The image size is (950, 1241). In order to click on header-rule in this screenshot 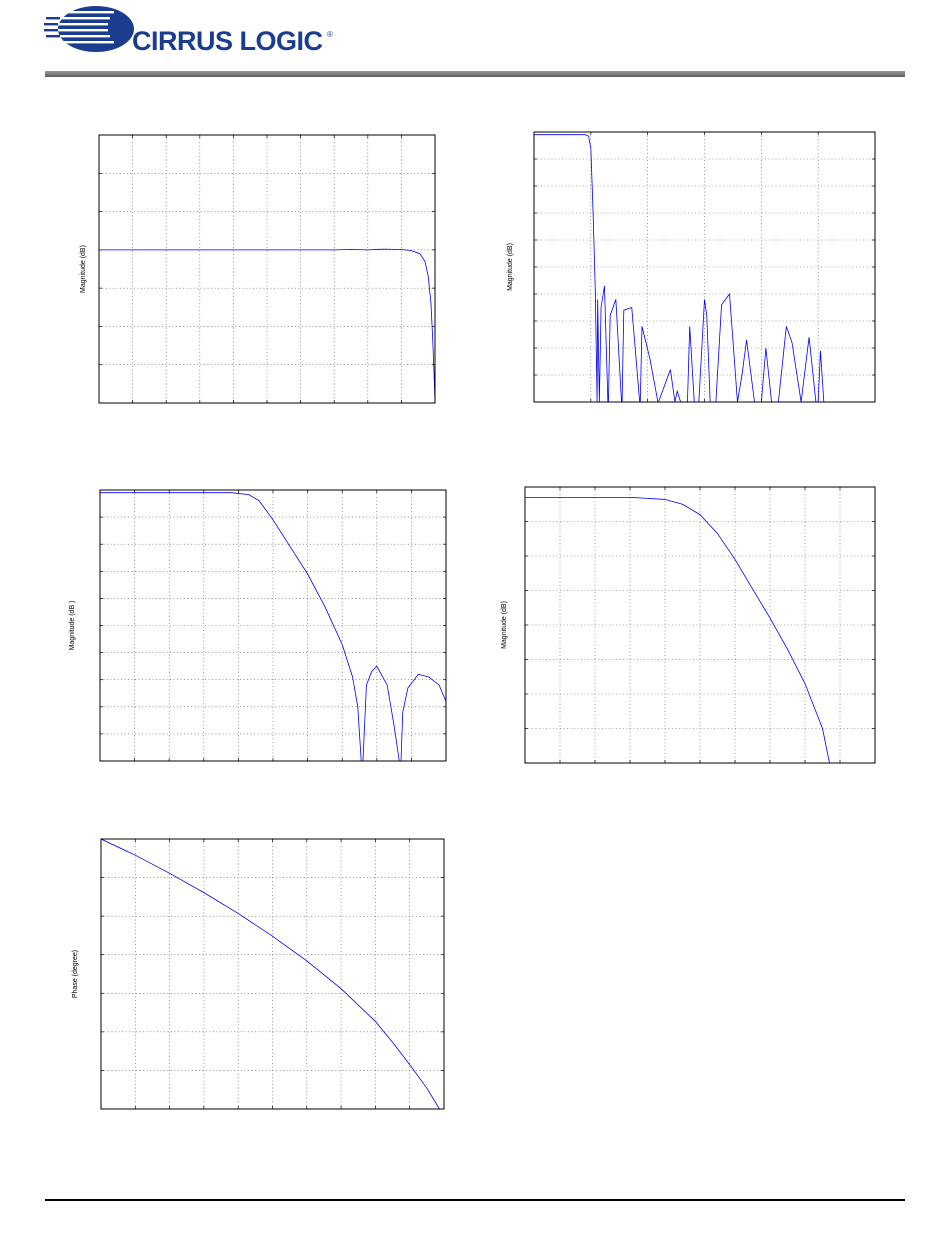, I will do `click(475, 74)`.